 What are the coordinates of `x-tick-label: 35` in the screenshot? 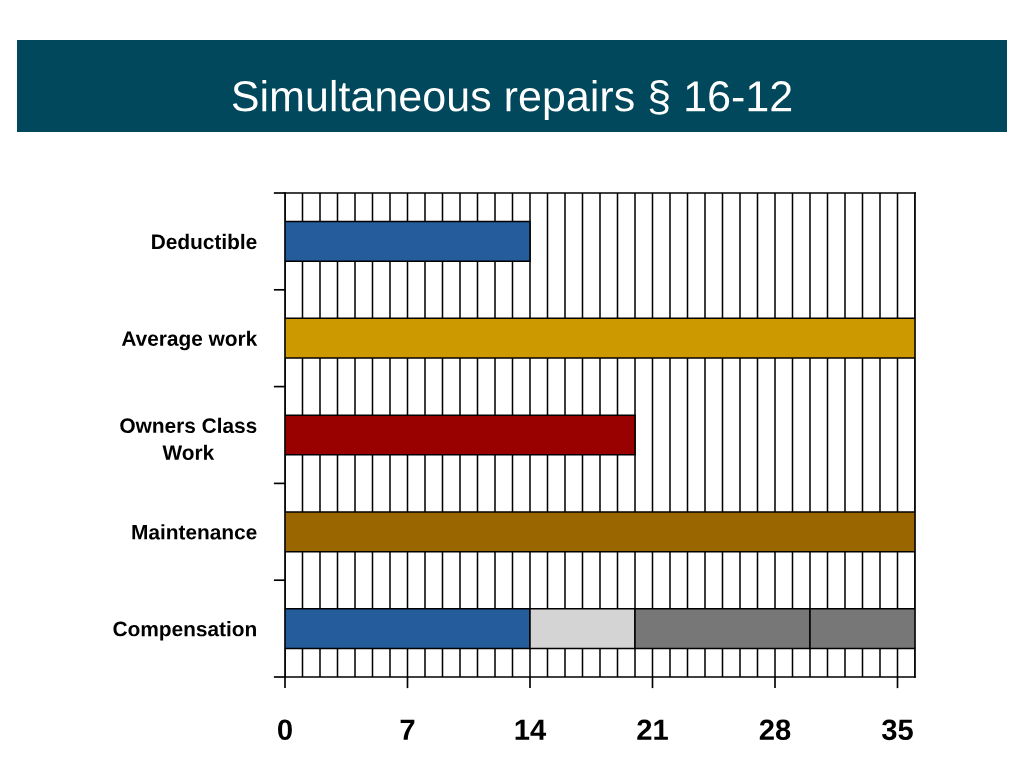 It's located at (897, 730).